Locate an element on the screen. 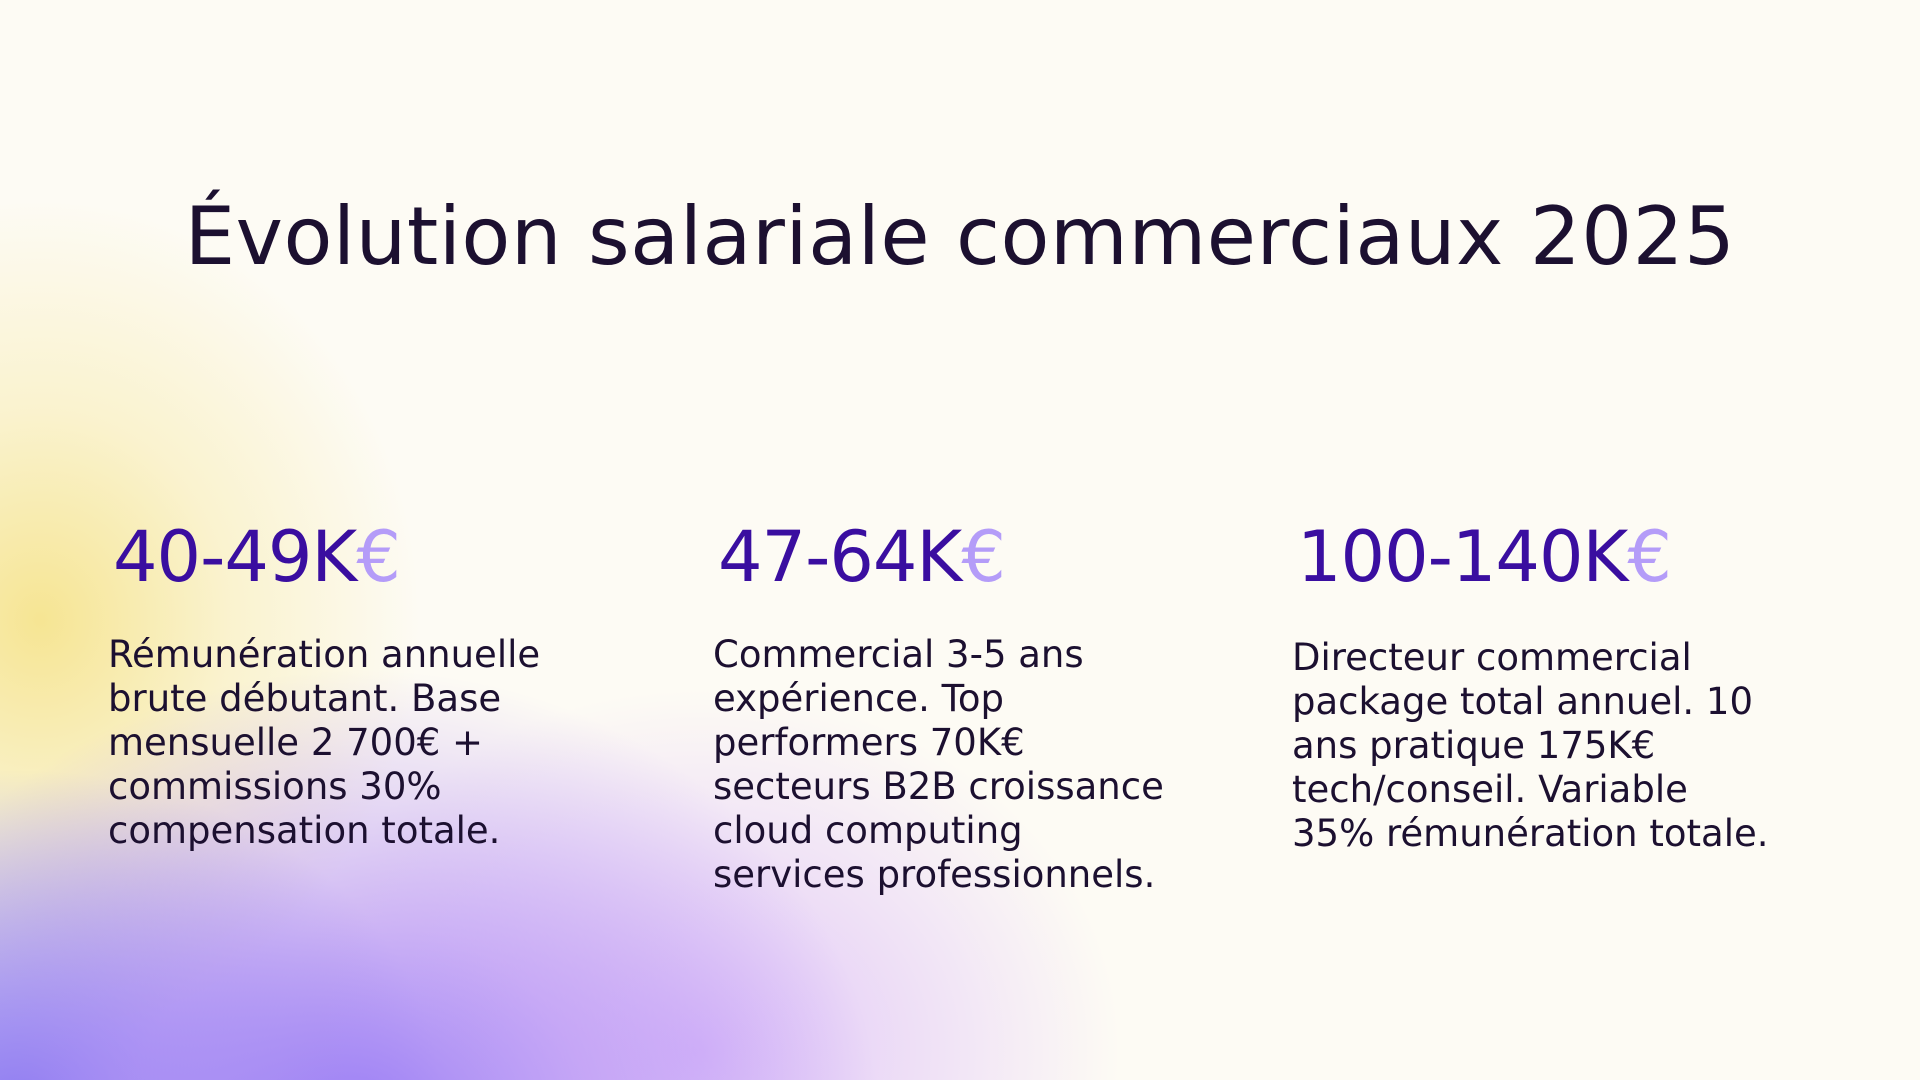 The height and width of the screenshot is (1080, 1920). description-line: Commercial 3-5 ans is located at coordinates (898, 654).